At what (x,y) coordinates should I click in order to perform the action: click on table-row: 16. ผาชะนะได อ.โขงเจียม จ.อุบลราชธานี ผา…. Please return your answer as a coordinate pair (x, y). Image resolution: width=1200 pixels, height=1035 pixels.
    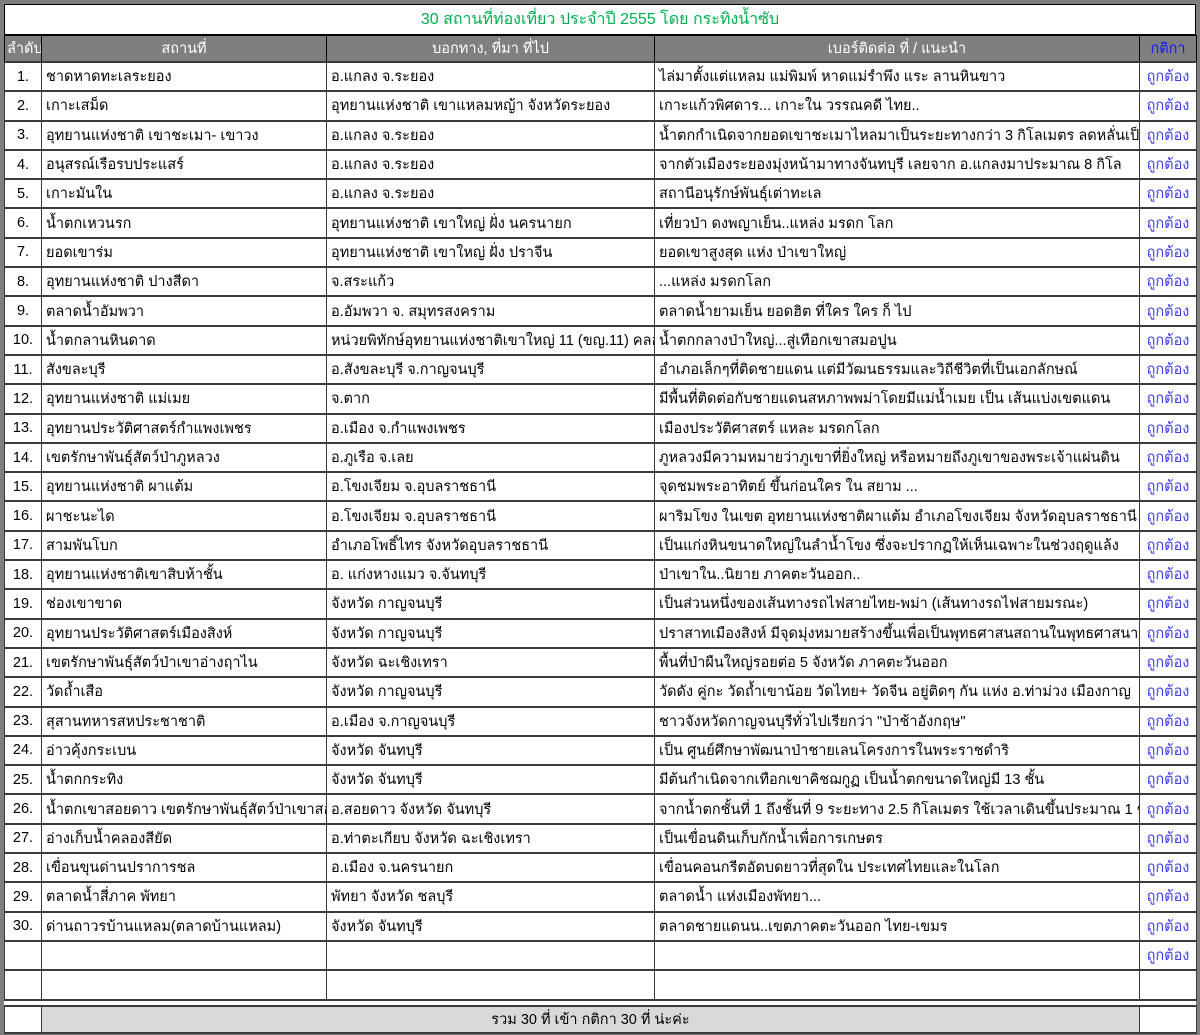
    Looking at the image, I should click on (600, 516).